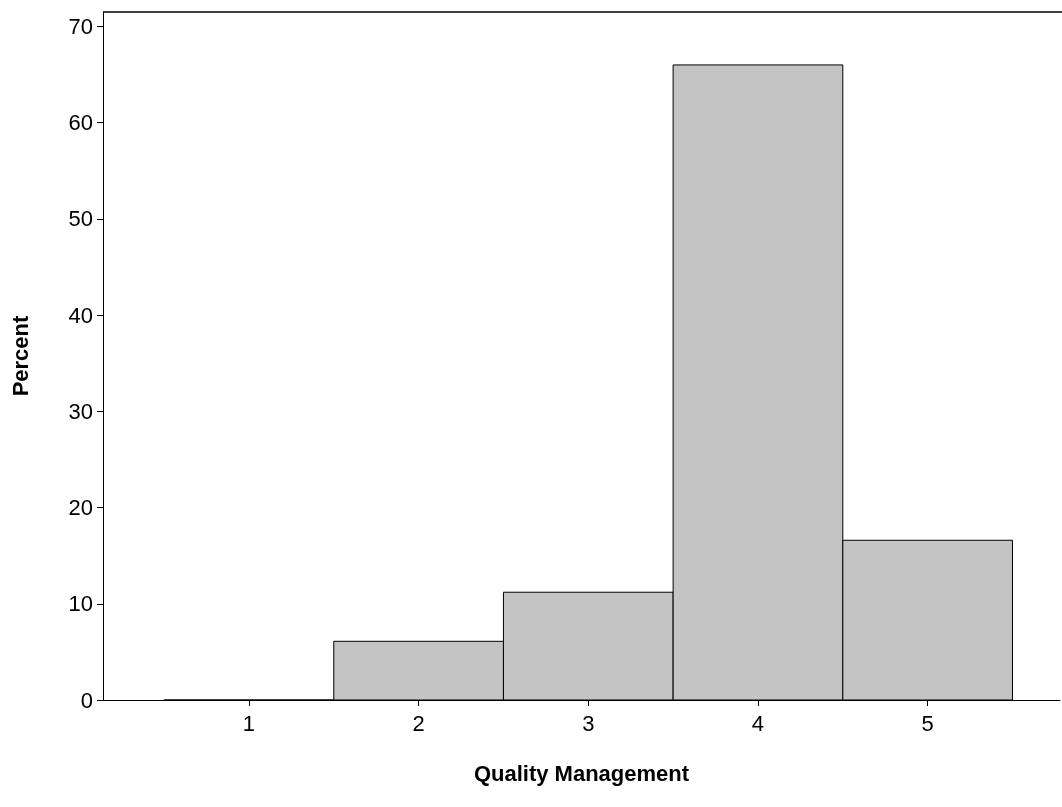  I want to click on y-tick-label: 30, so click(80, 411).